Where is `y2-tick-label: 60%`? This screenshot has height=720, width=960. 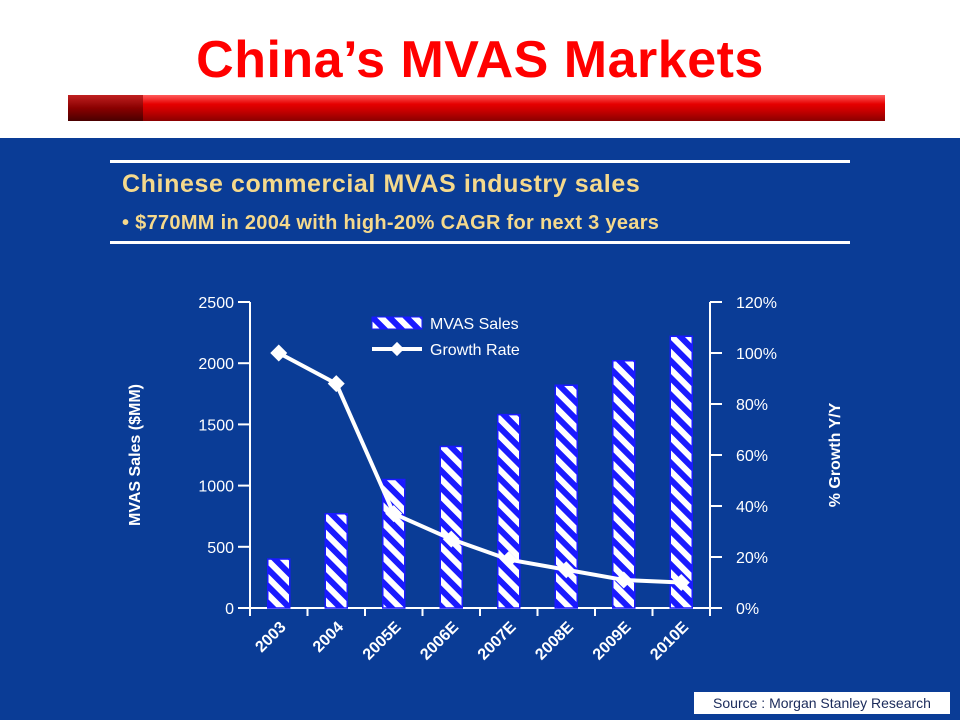
y2-tick-label: 60% is located at coordinates (752, 456).